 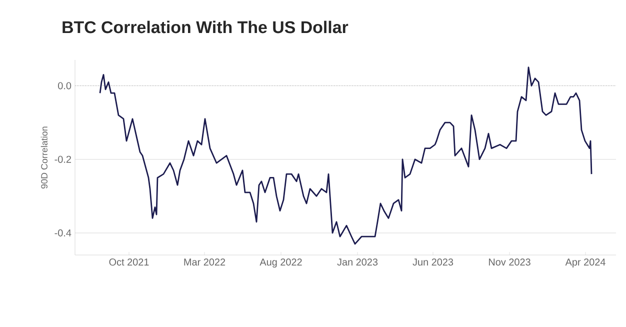 What do you see at coordinates (433, 262) in the screenshot?
I see `x-tick-label: Jun 2023` at bounding box center [433, 262].